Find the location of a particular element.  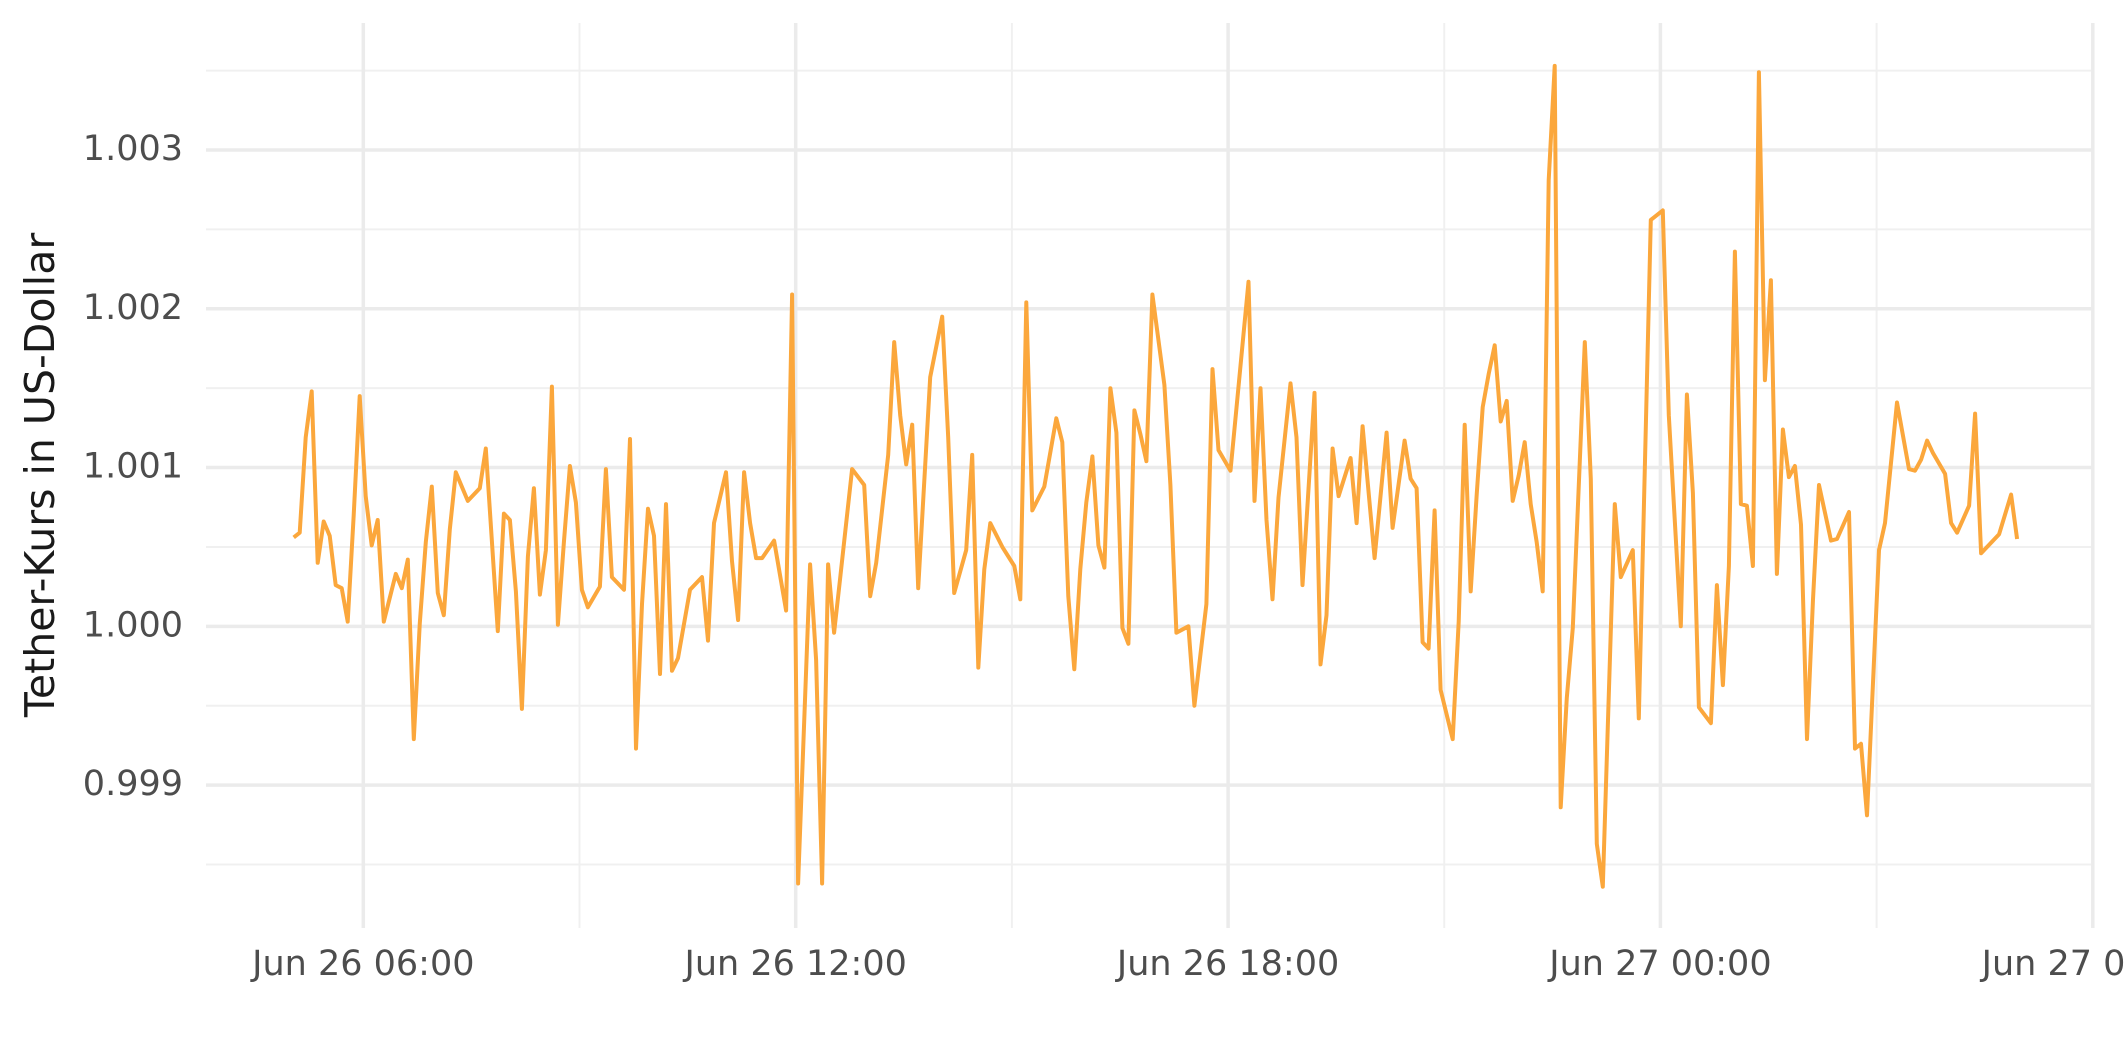

y-tick-label: 1.000 is located at coordinates (133, 625).